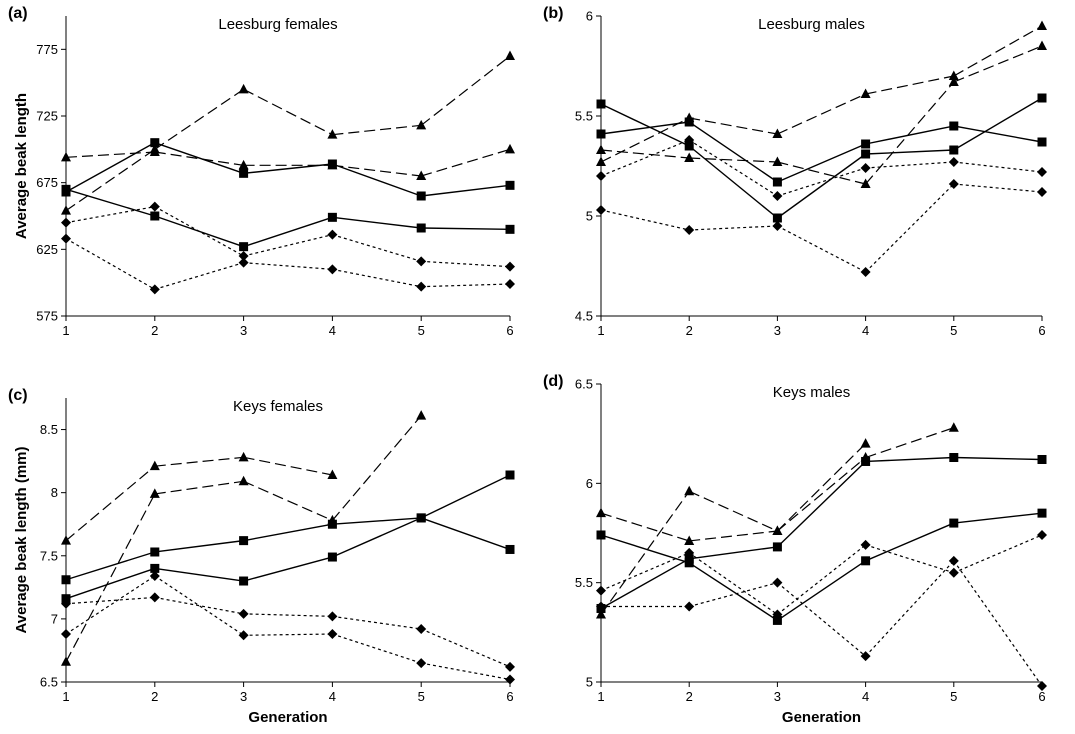  What do you see at coordinates (584, 316) in the screenshot?
I see `y-tick-label: 4.5` at bounding box center [584, 316].